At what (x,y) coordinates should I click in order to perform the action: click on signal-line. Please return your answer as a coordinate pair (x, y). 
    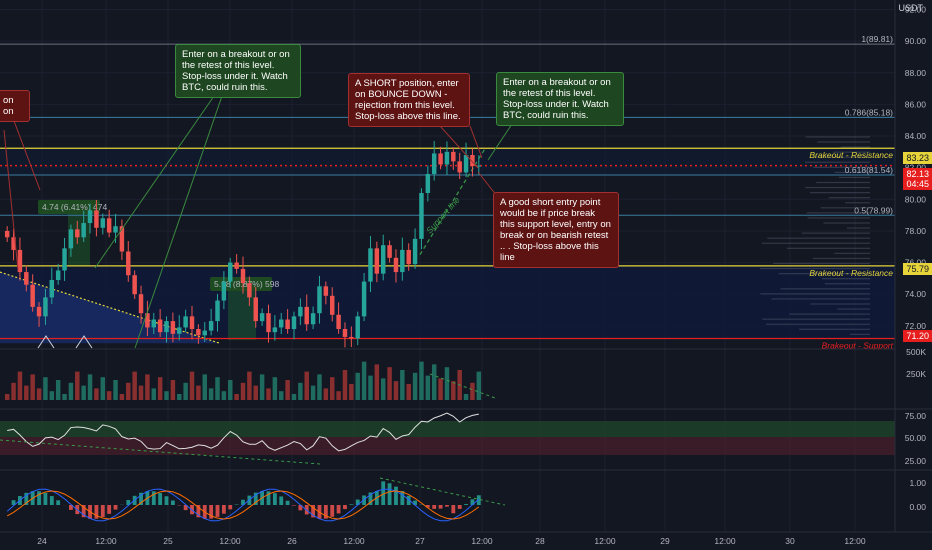
    Looking at the image, I should click on (243, 505).